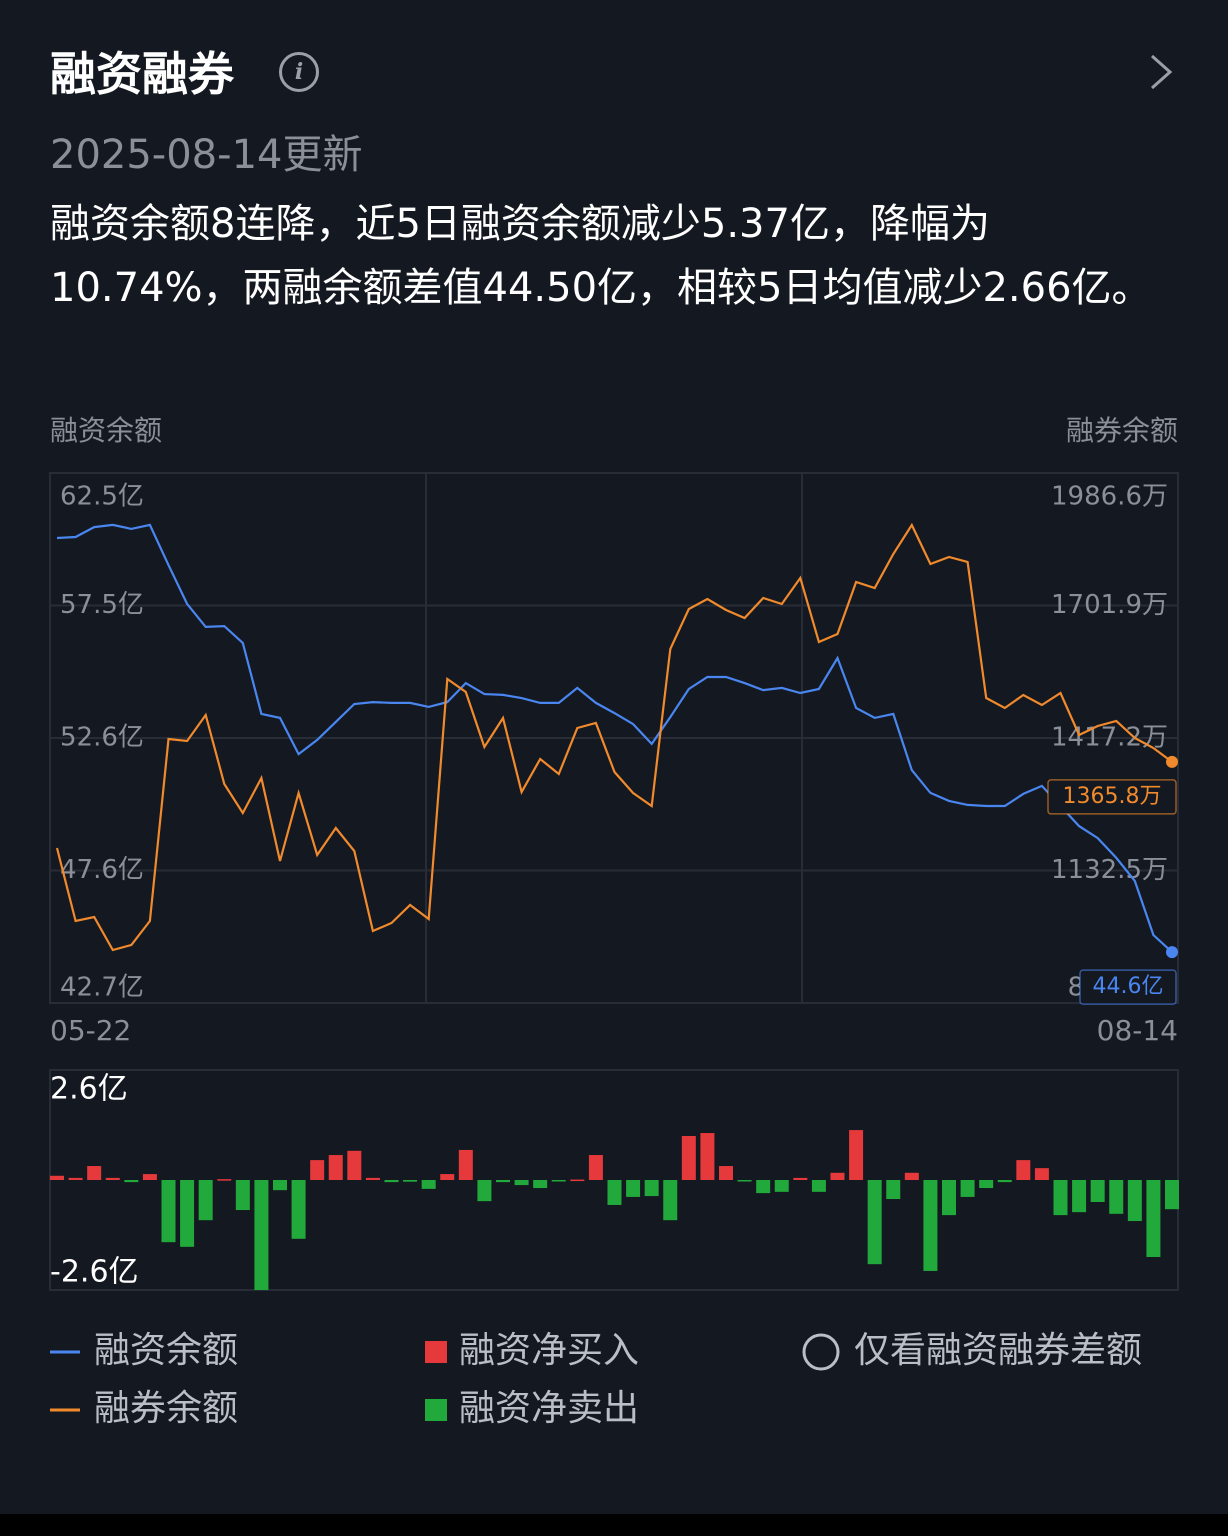 The width and height of the screenshot is (1228, 1536). Describe the element at coordinates (1109, 605) in the screenshot. I see `y2-tick-label: 1701.9万` at that location.